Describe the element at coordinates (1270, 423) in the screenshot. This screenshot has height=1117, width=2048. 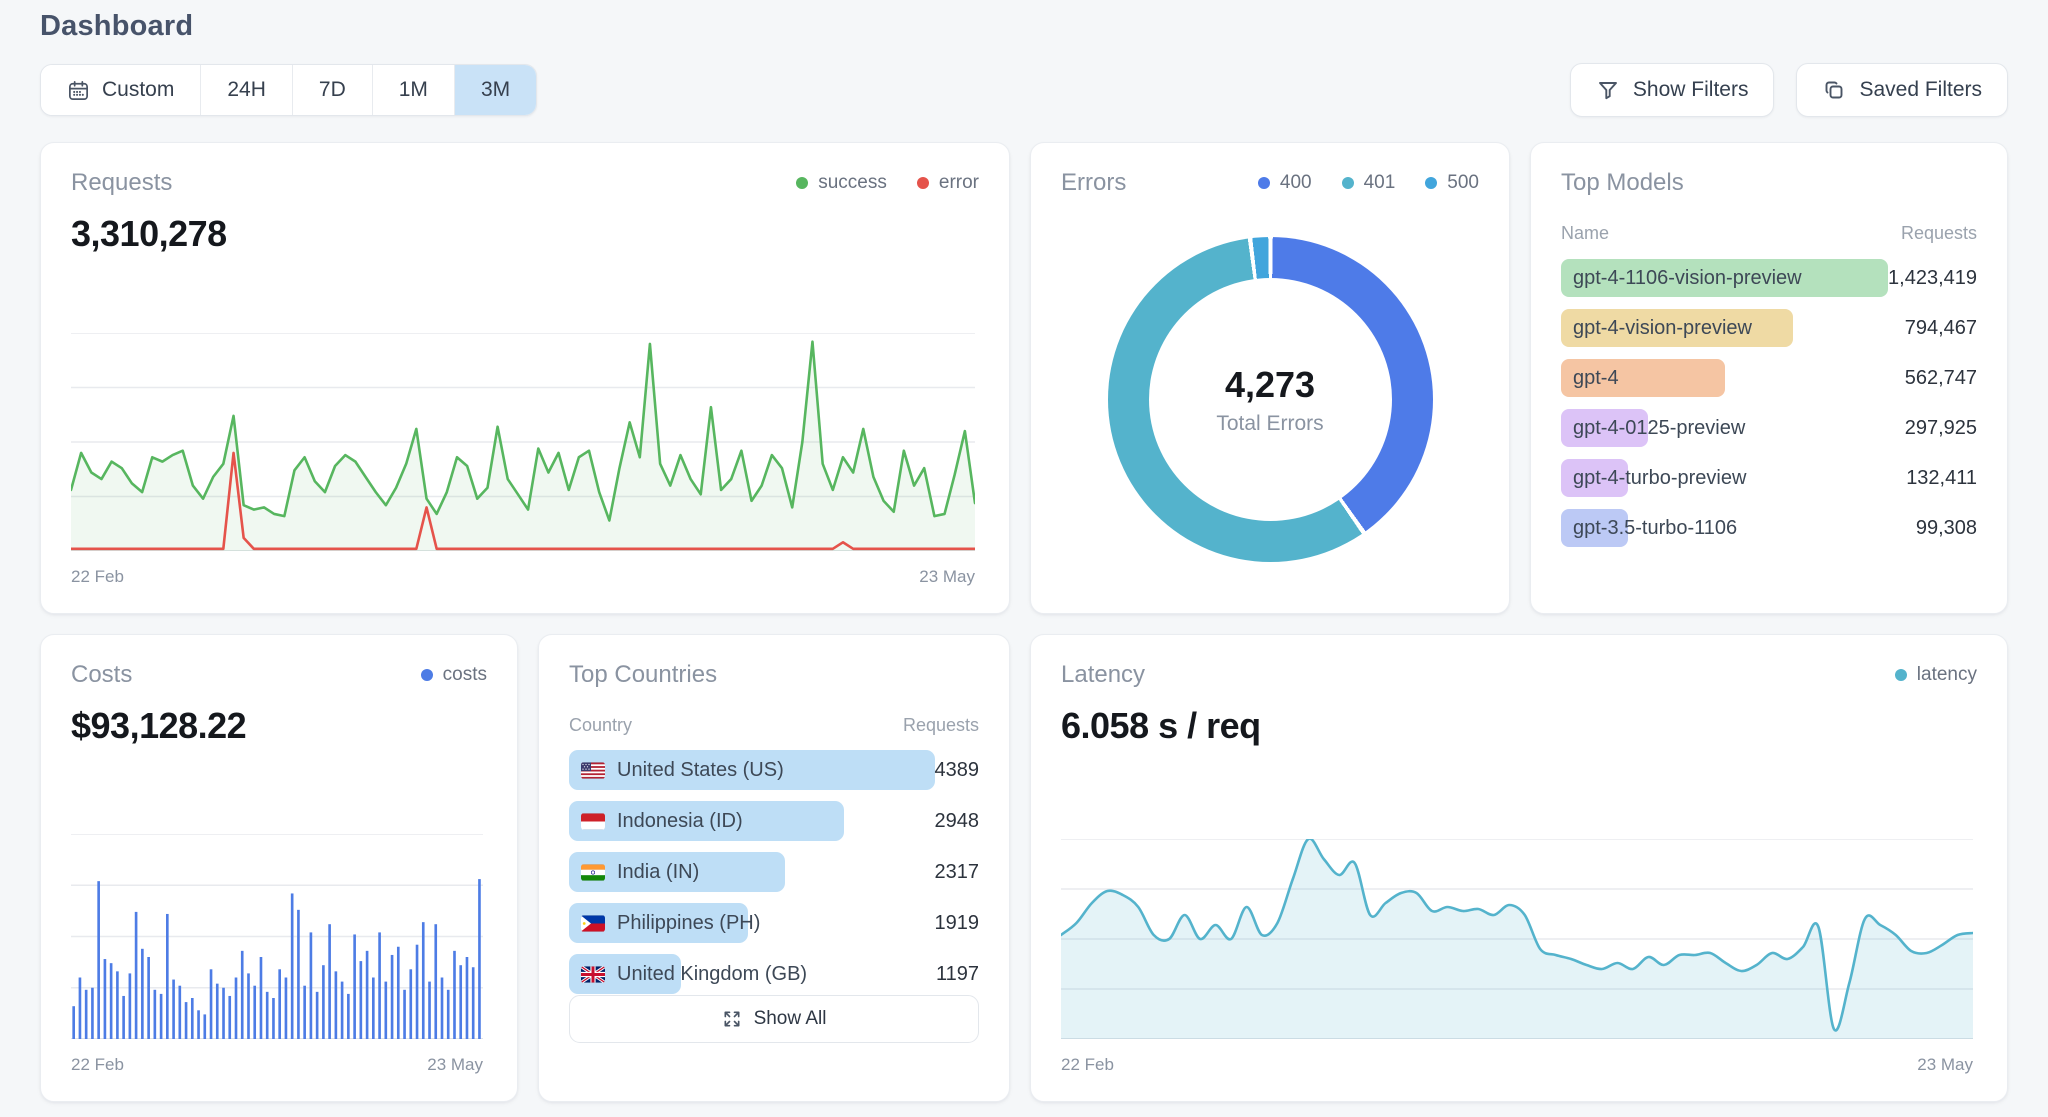
I see `total-errors-label: Total Errors` at that location.